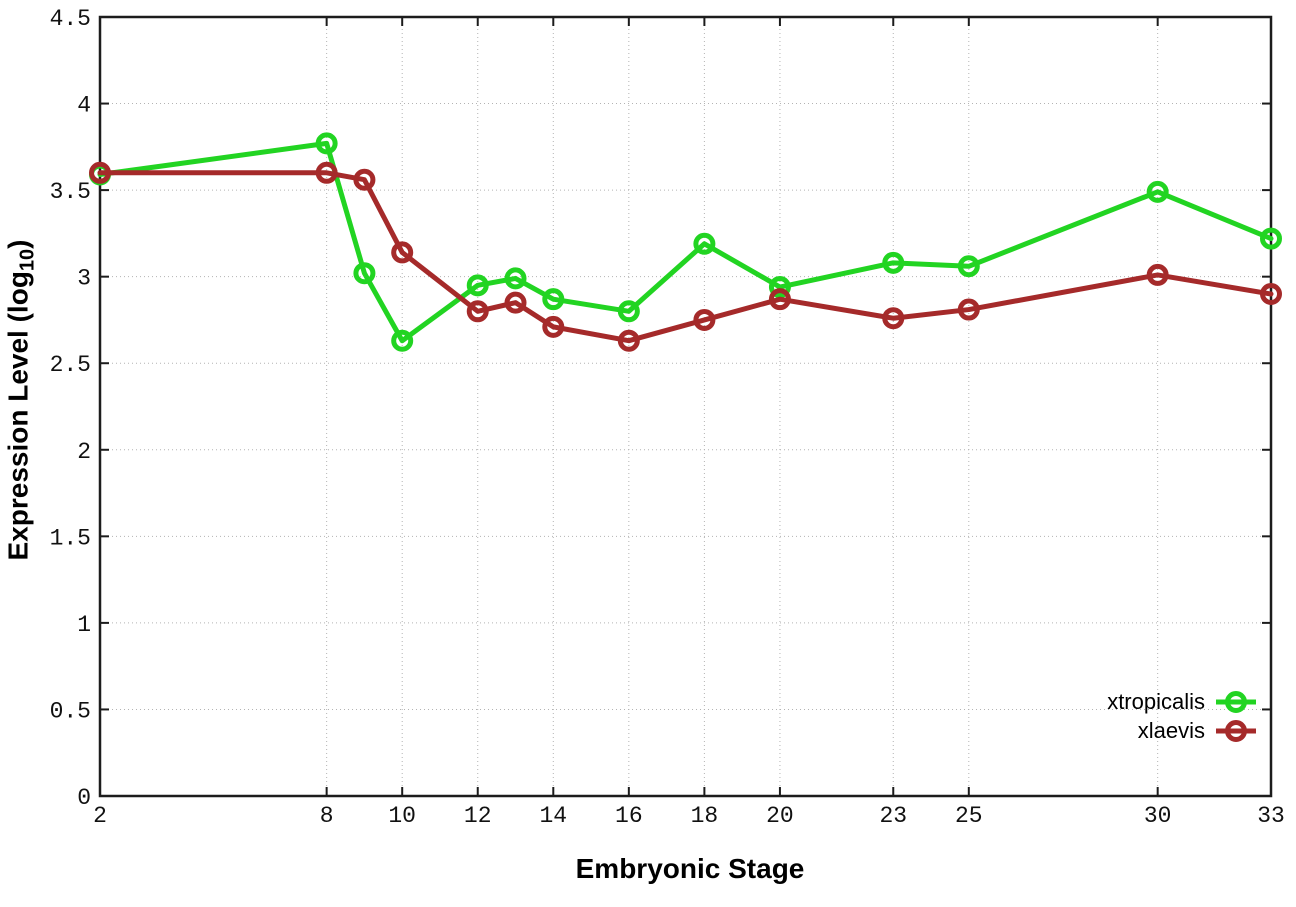 The width and height of the screenshot is (1296, 907). What do you see at coordinates (18, 416) in the screenshot?
I see `y-axis-title-text: Expression Level (log` at bounding box center [18, 416].